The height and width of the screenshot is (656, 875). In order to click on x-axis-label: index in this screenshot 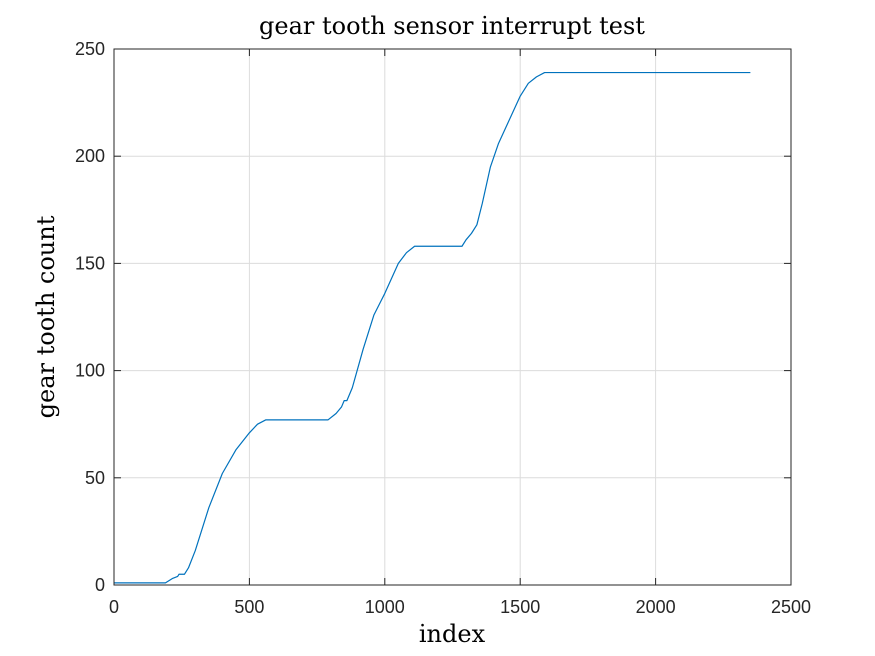, I will do `click(452, 634)`.